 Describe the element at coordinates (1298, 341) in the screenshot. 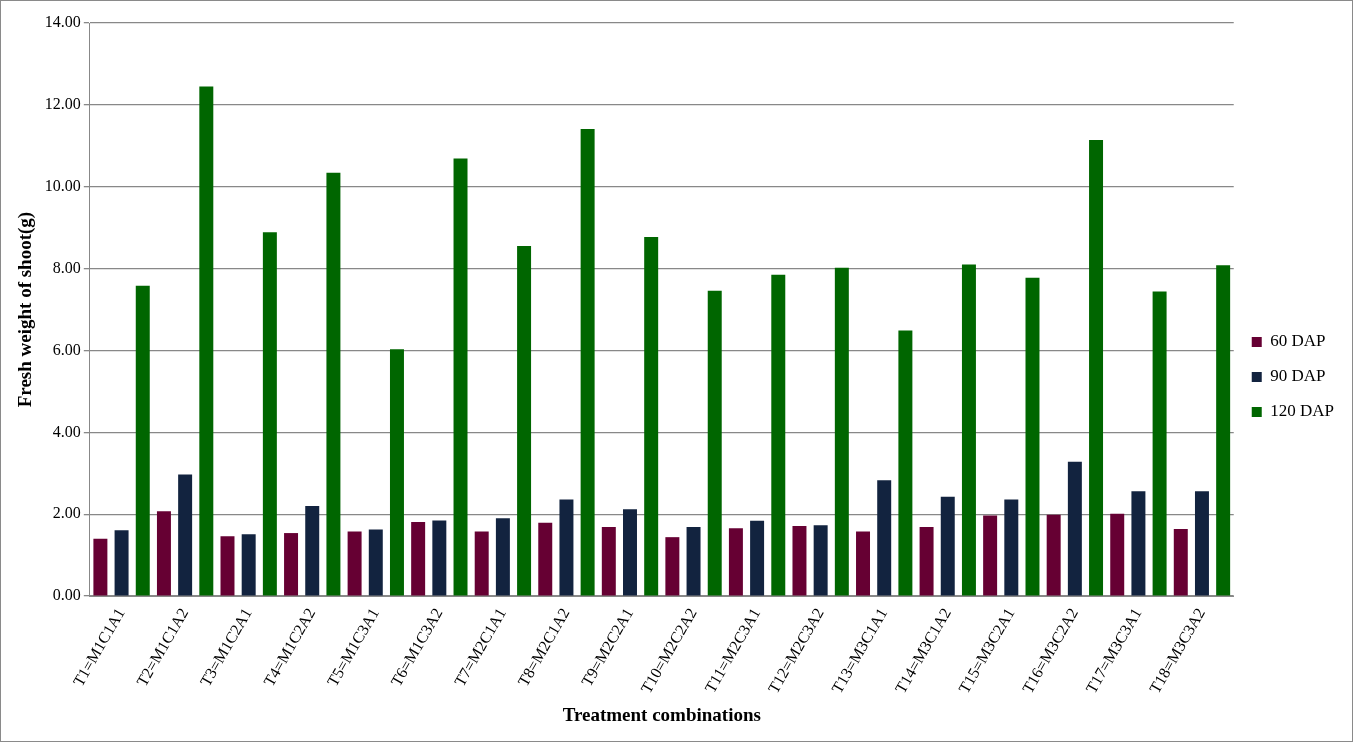

I see `legend-label: 60 DAP` at that location.